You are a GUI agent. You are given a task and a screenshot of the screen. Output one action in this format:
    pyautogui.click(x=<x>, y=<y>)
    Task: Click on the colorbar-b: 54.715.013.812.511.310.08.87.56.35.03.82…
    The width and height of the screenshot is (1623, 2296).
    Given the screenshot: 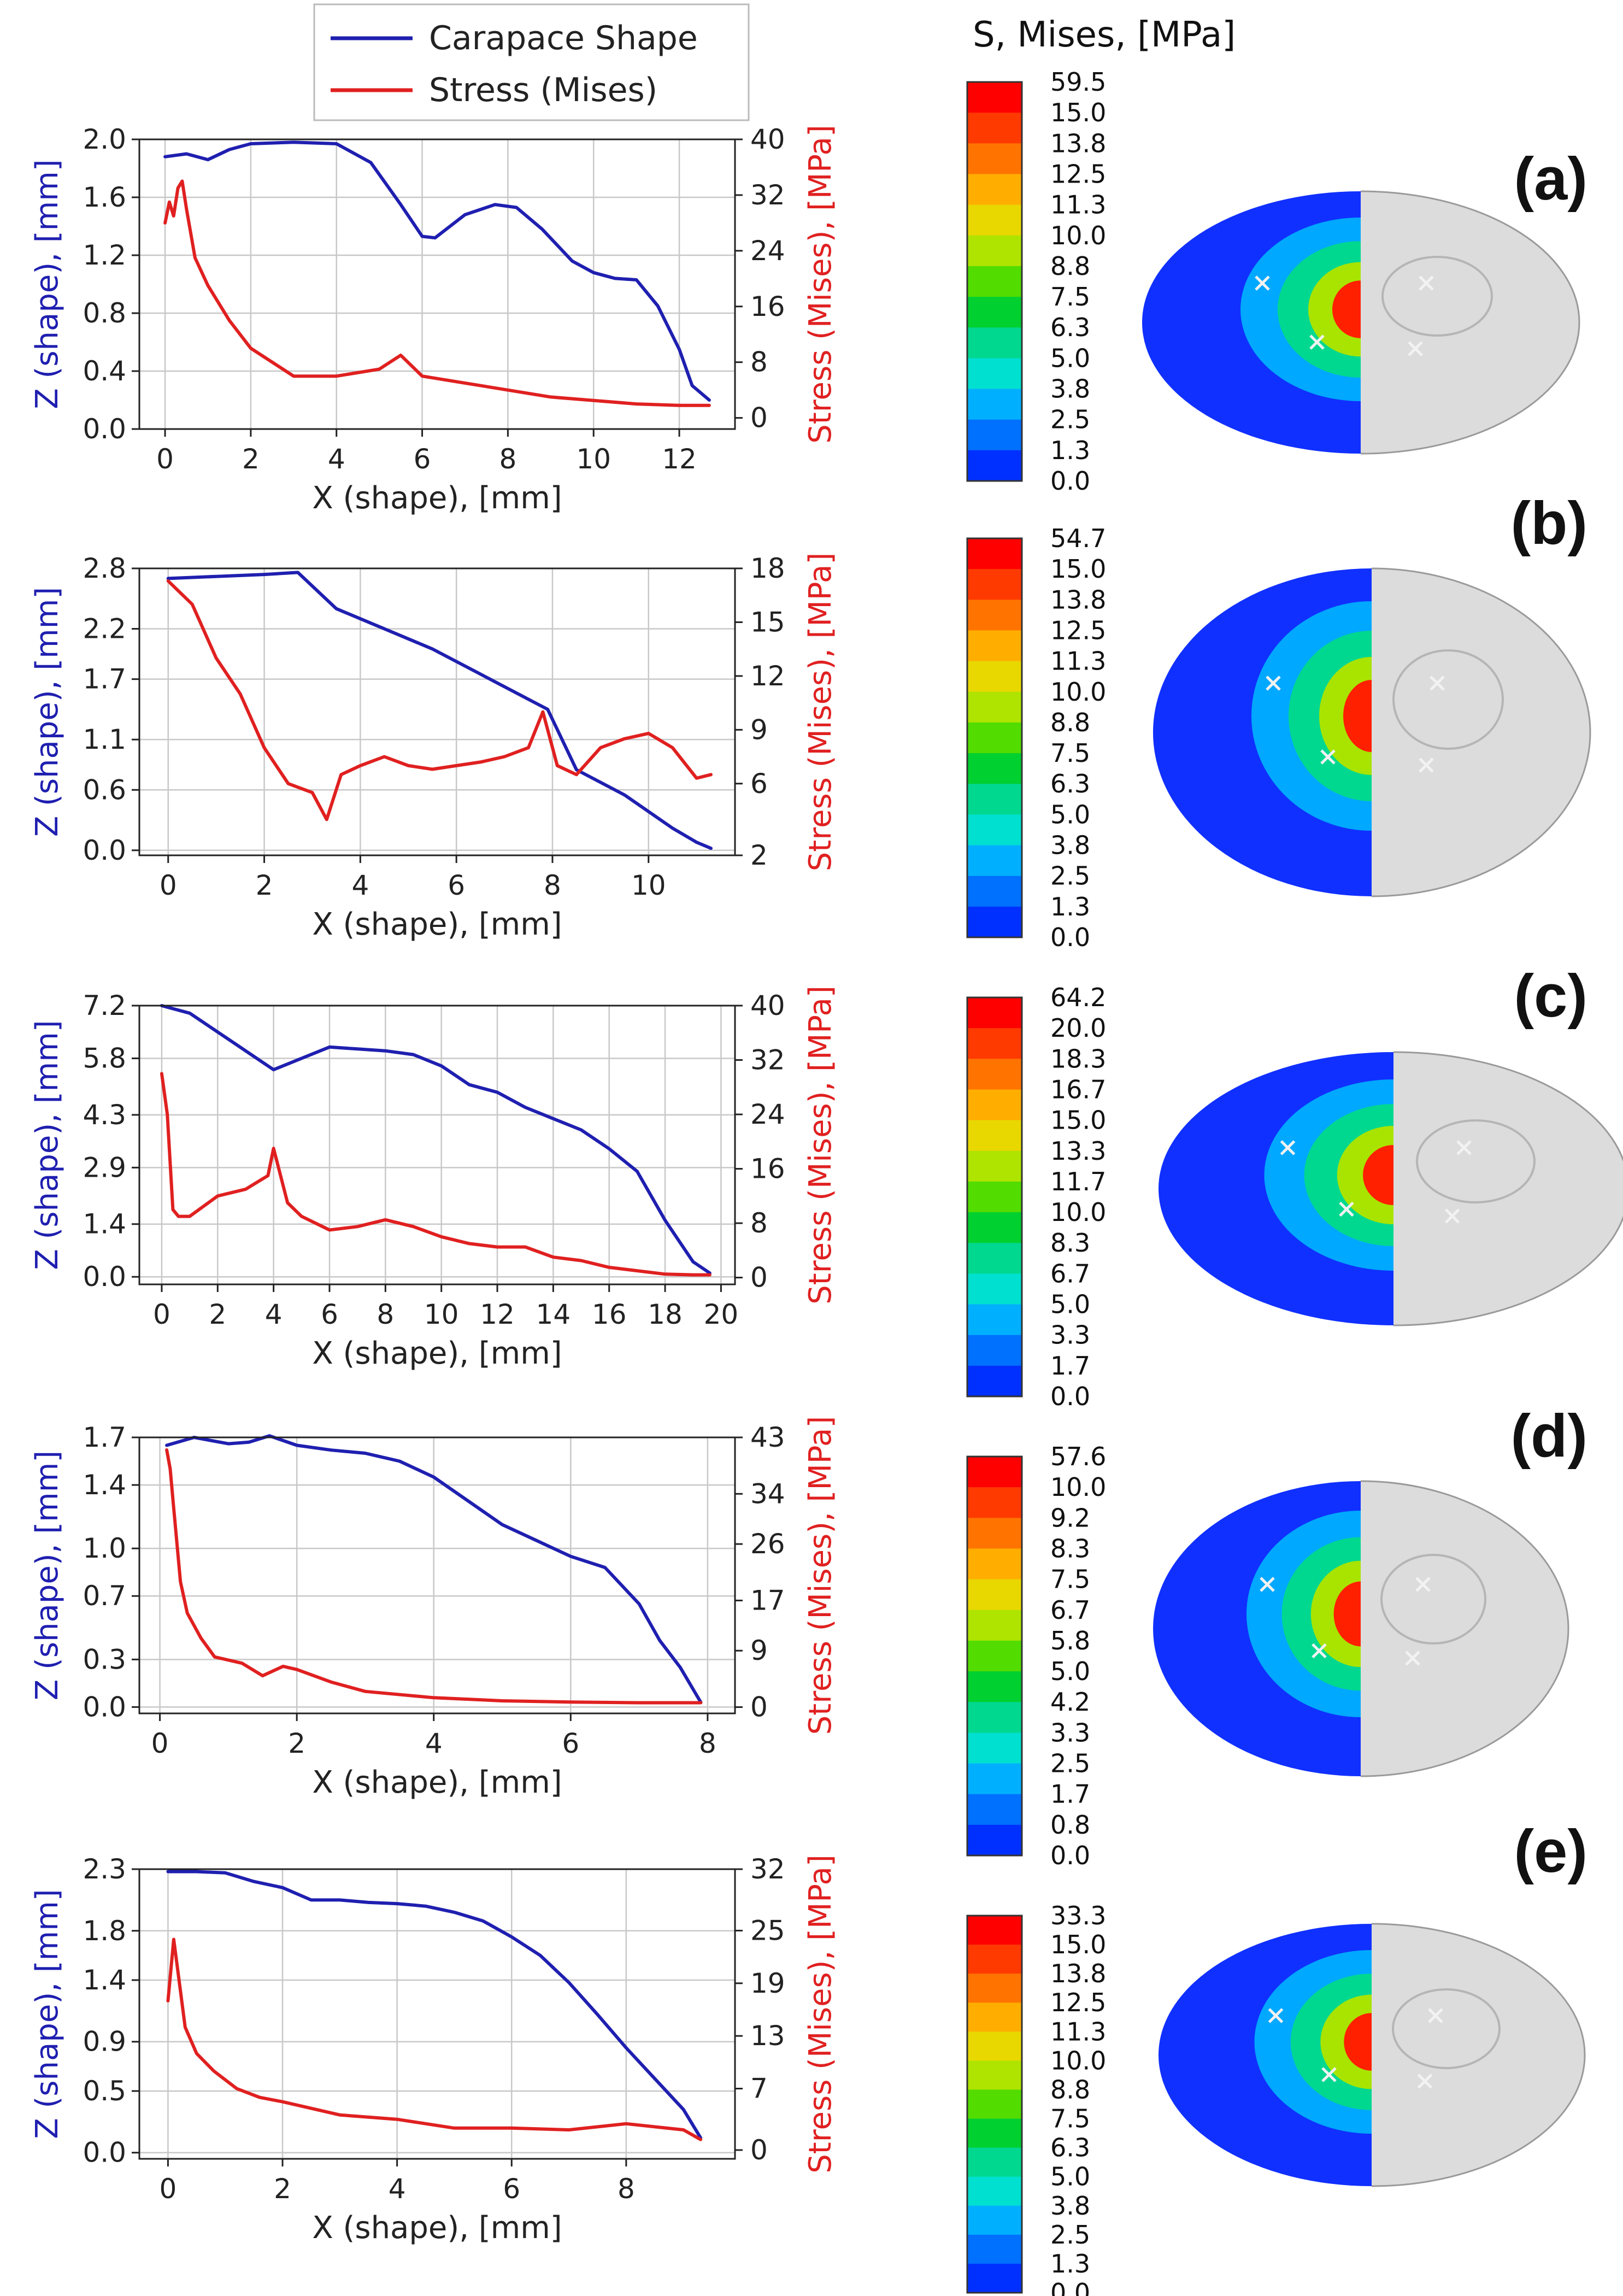 What is the action you would take?
    pyautogui.click(x=1036, y=738)
    